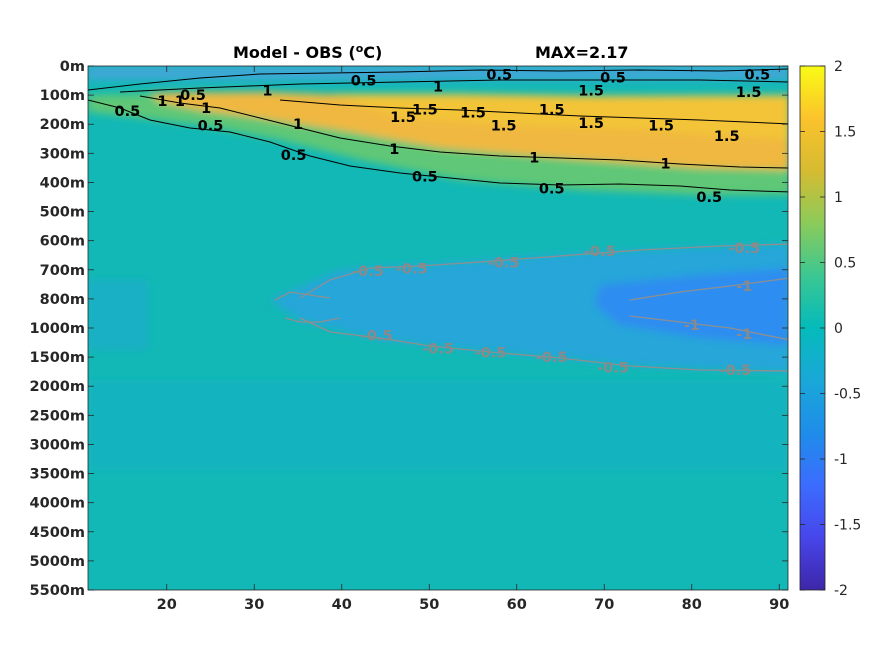  I want to click on y-tick-label: 3000m, so click(57, 445).